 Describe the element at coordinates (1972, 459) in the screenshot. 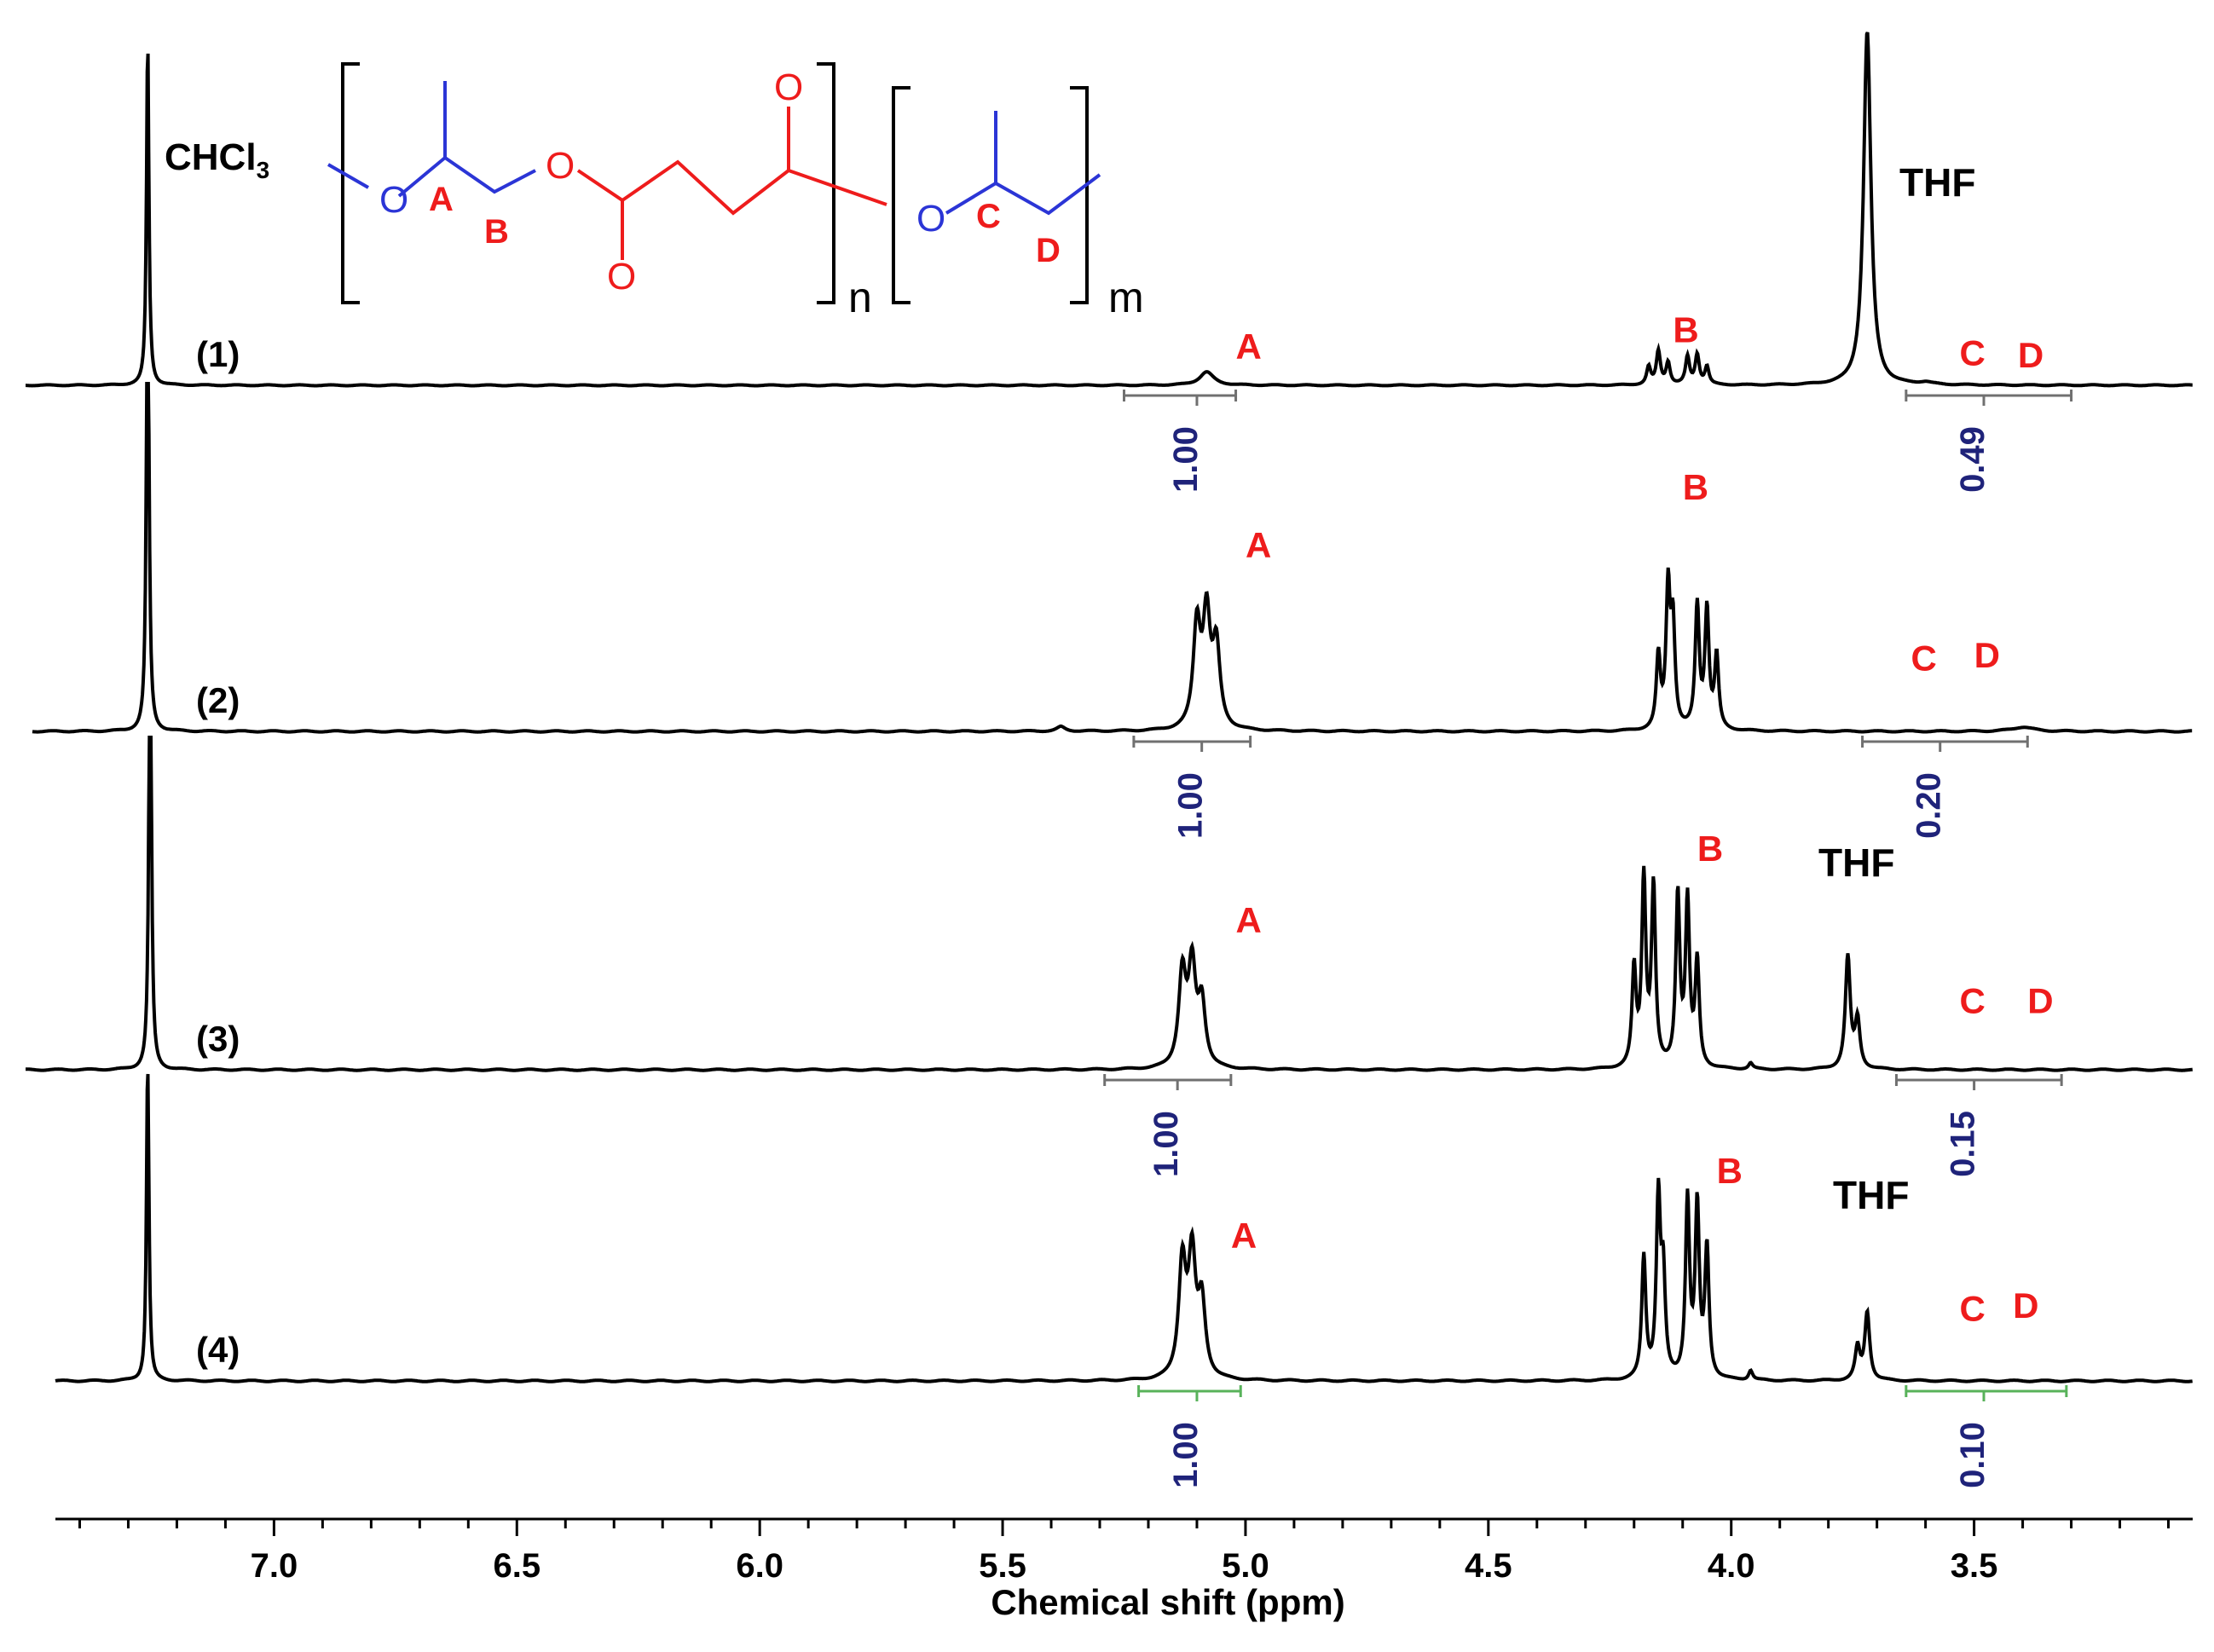

I see `integral-value: 0.49` at that location.